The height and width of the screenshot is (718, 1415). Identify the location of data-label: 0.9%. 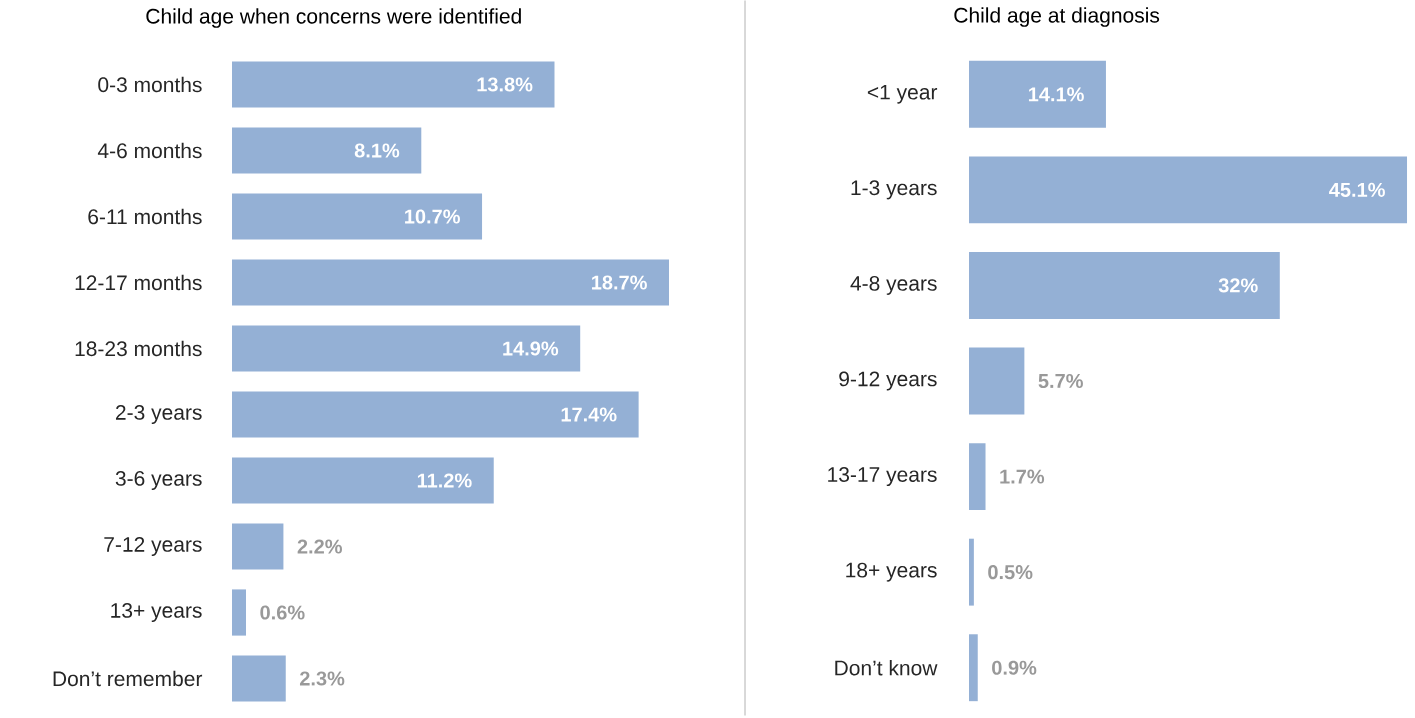
(1014, 668).